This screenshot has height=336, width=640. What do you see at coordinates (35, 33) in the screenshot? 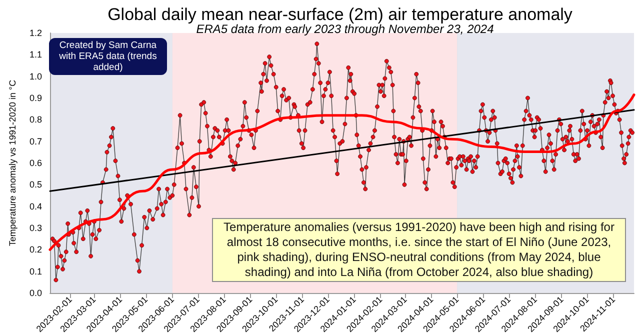
I see `y-tick-label: 1.2` at bounding box center [35, 33].